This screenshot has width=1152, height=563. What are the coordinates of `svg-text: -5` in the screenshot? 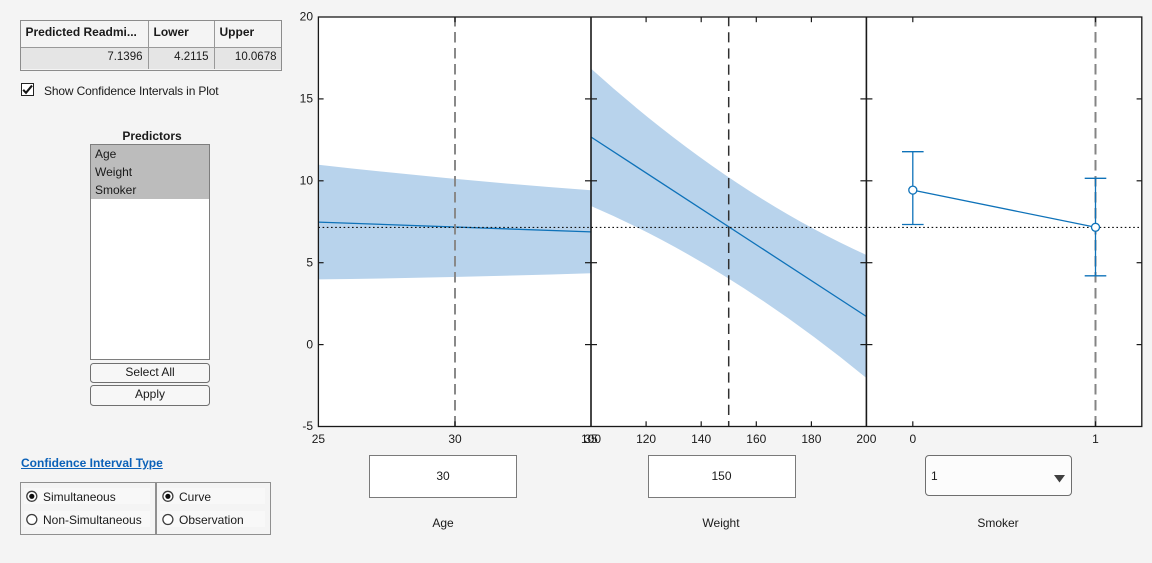 It's located at (307, 426).